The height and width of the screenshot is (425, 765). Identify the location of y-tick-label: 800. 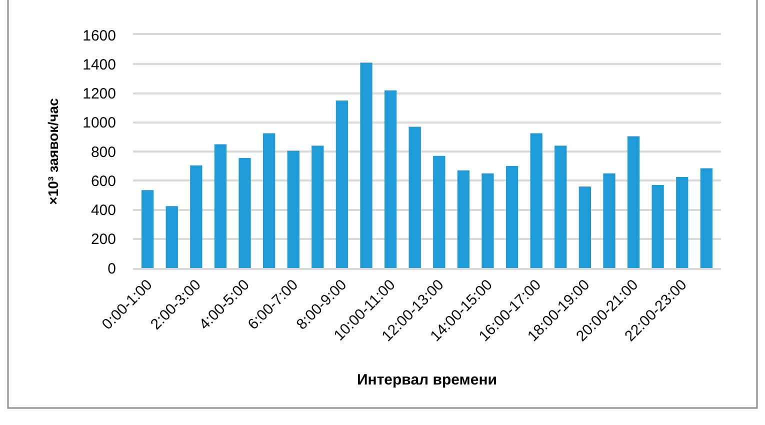
(103, 152).